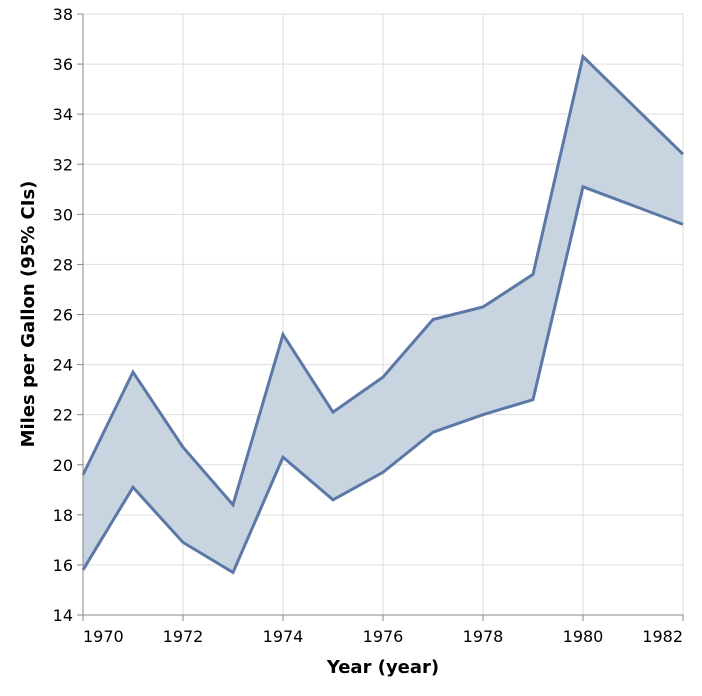 The height and width of the screenshot is (696, 702). I want to click on y-tick-label: 20, so click(63, 465).